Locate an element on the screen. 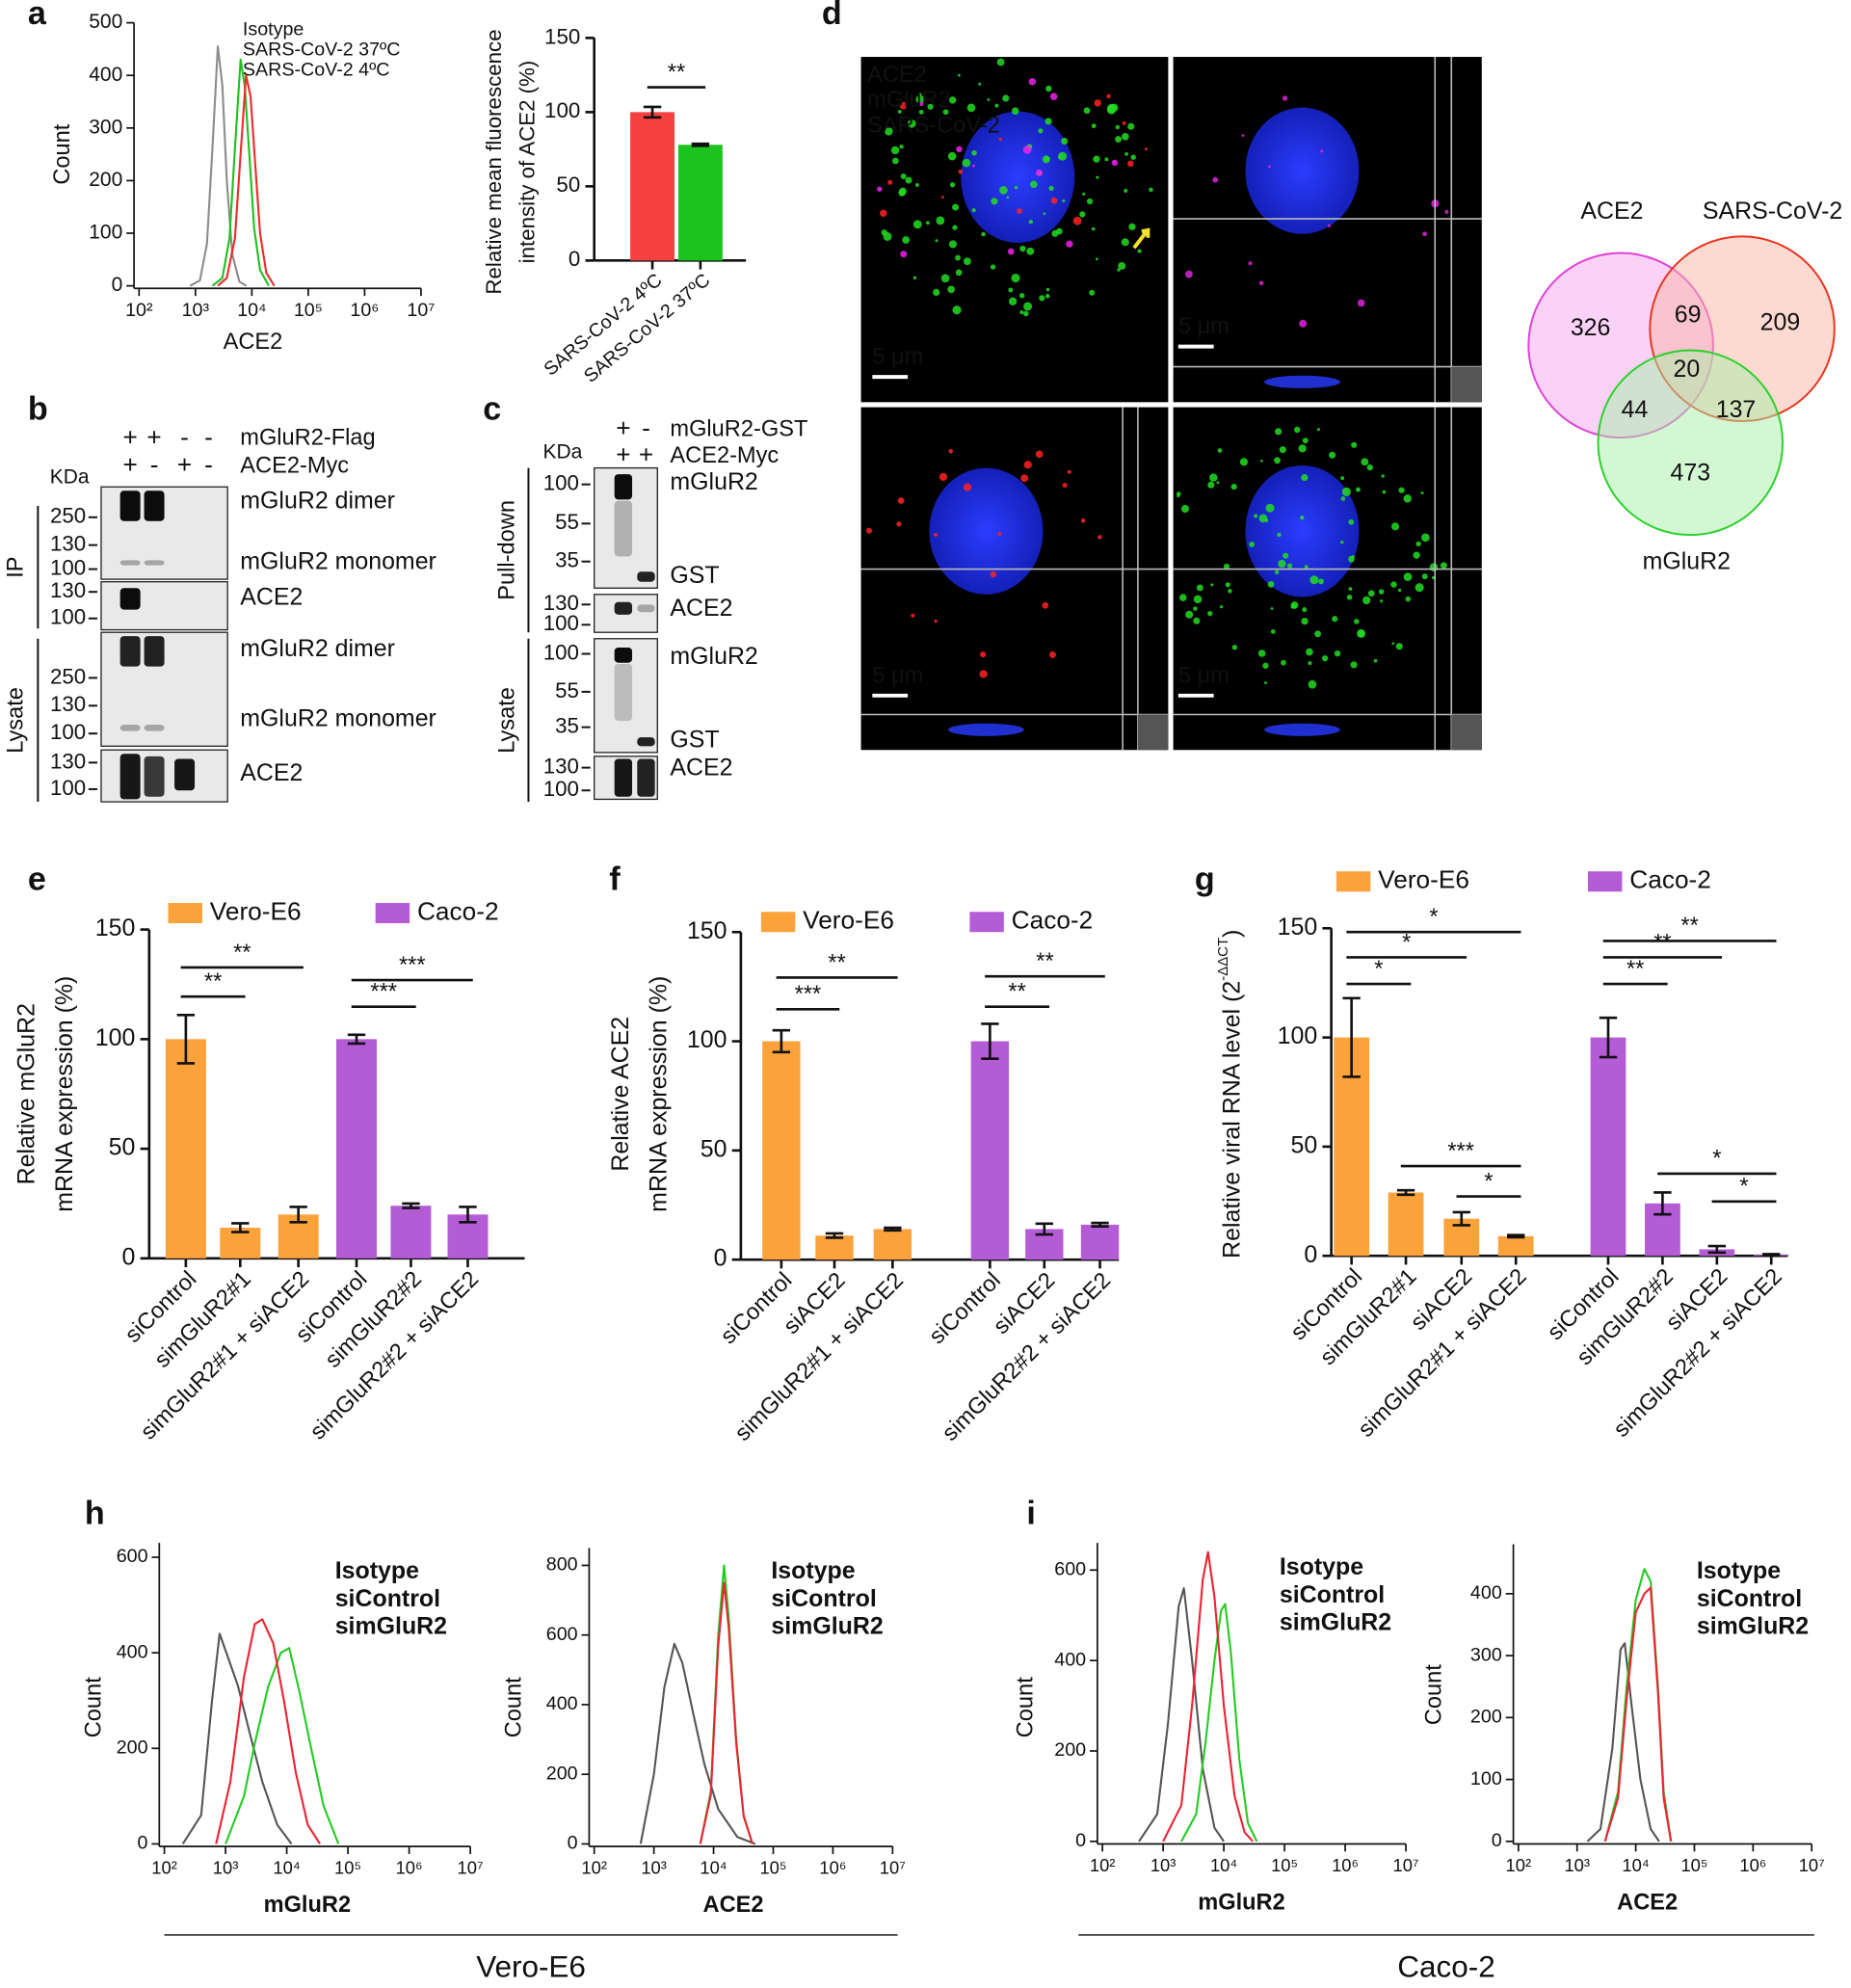 The height and width of the screenshot is (1988, 1851). ortho-nucleus is located at coordinates (1302, 729).